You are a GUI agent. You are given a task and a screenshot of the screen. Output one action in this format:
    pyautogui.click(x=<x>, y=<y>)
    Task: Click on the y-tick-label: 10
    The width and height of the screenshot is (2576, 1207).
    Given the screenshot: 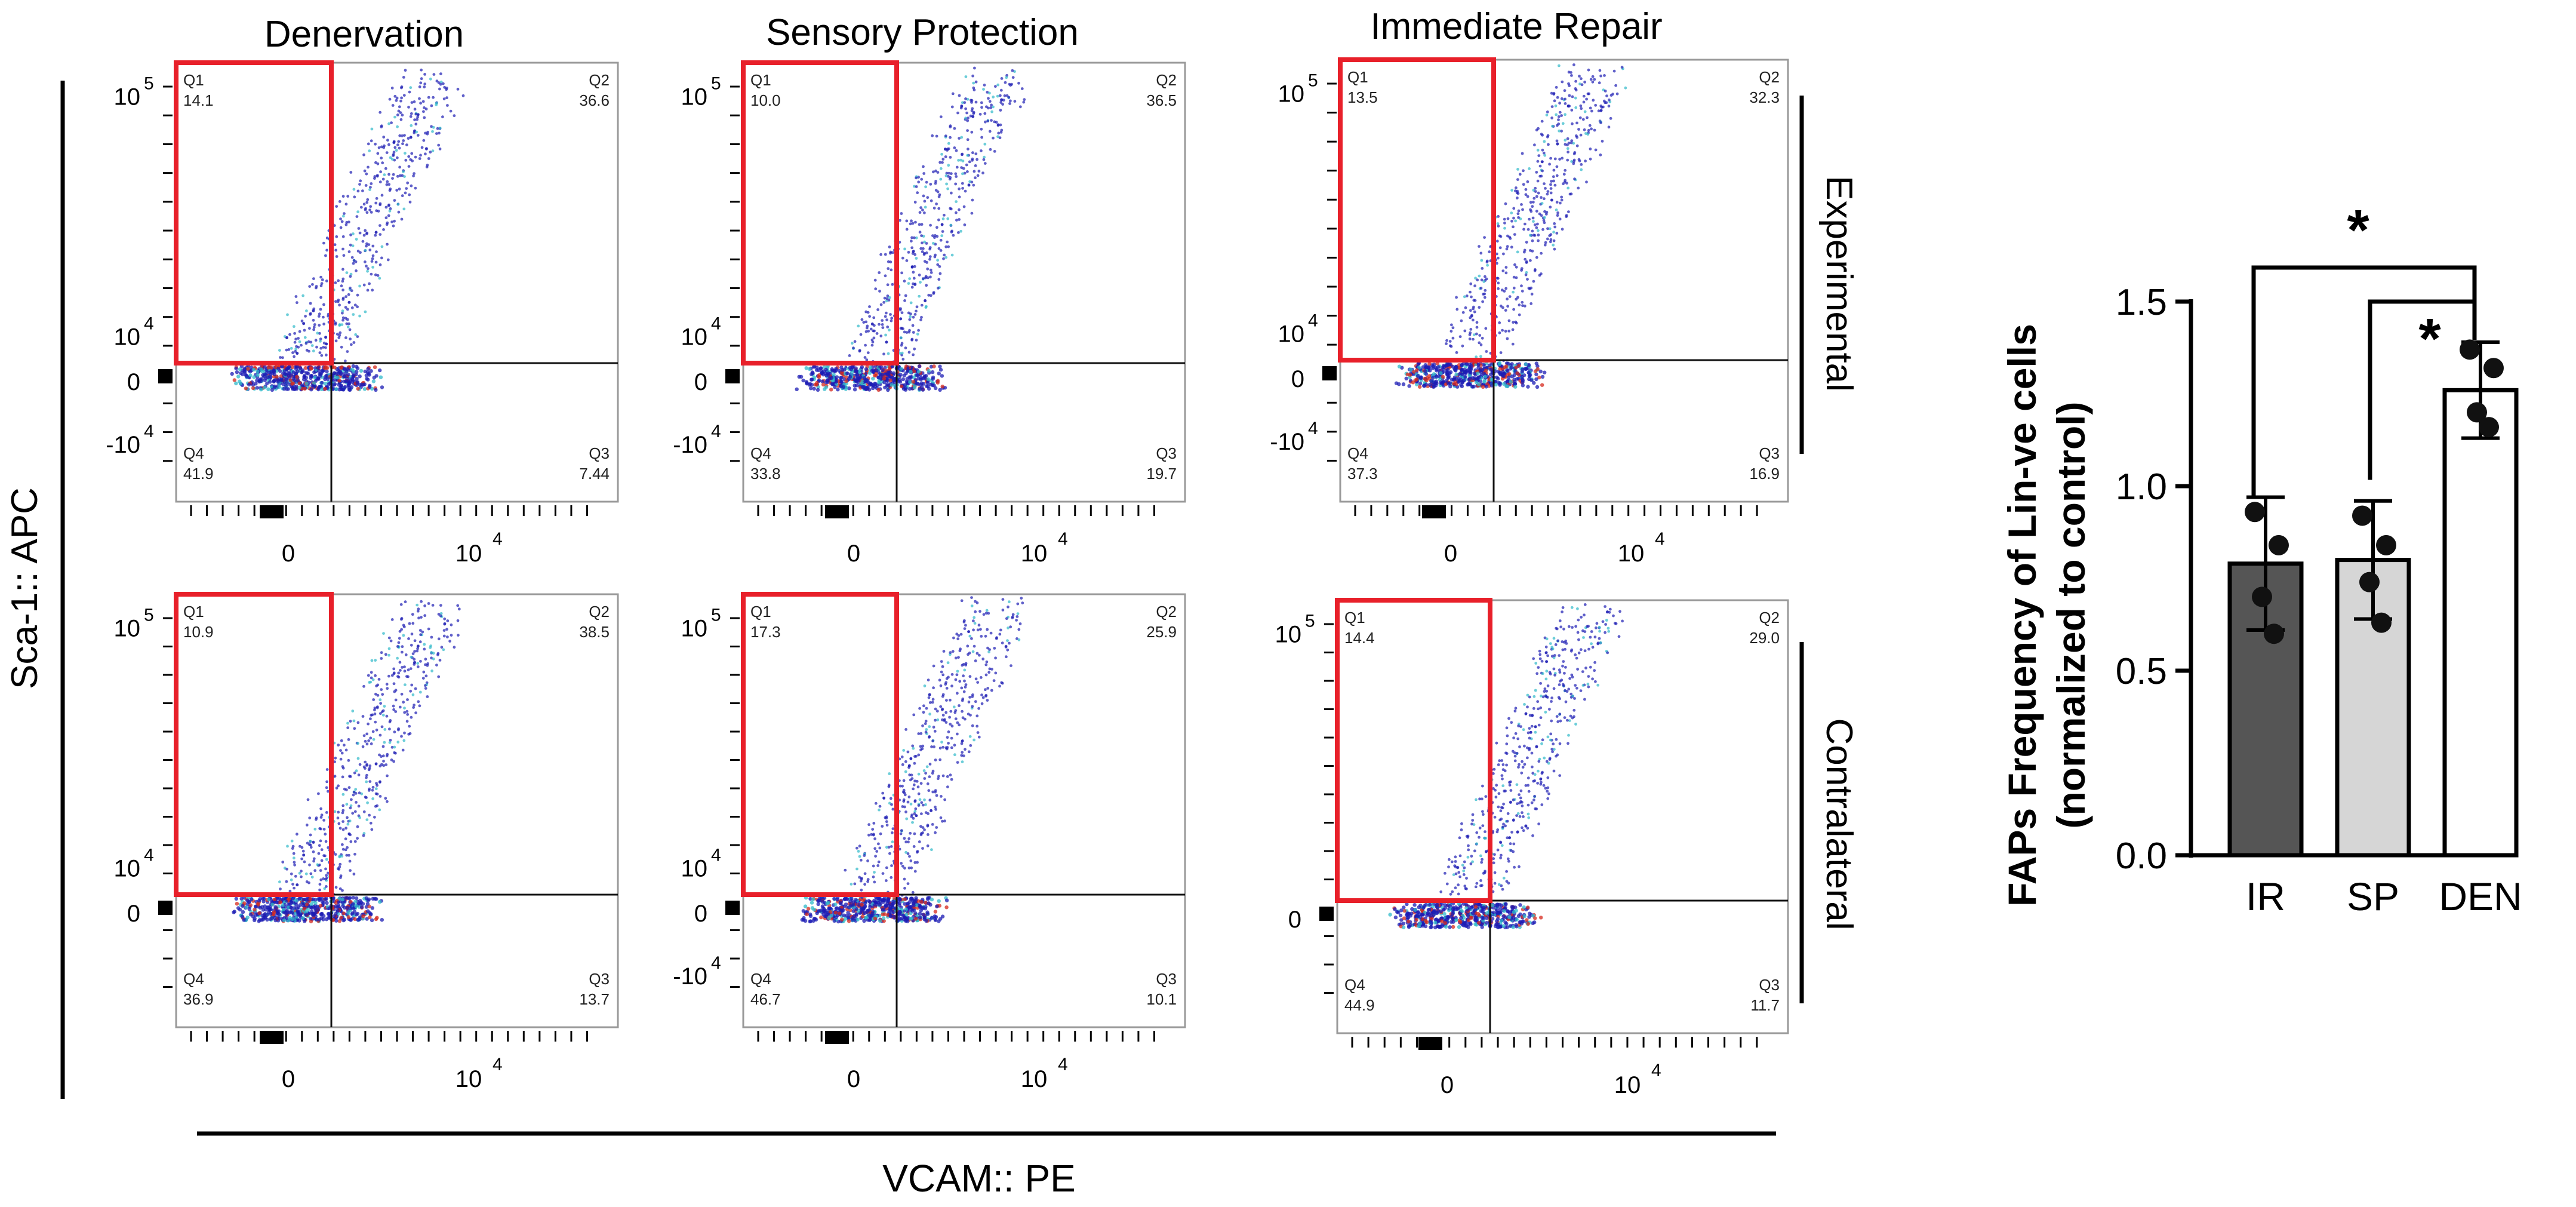 What is the action you would take?
    pyautogui.click(x=1291, y=94)
    